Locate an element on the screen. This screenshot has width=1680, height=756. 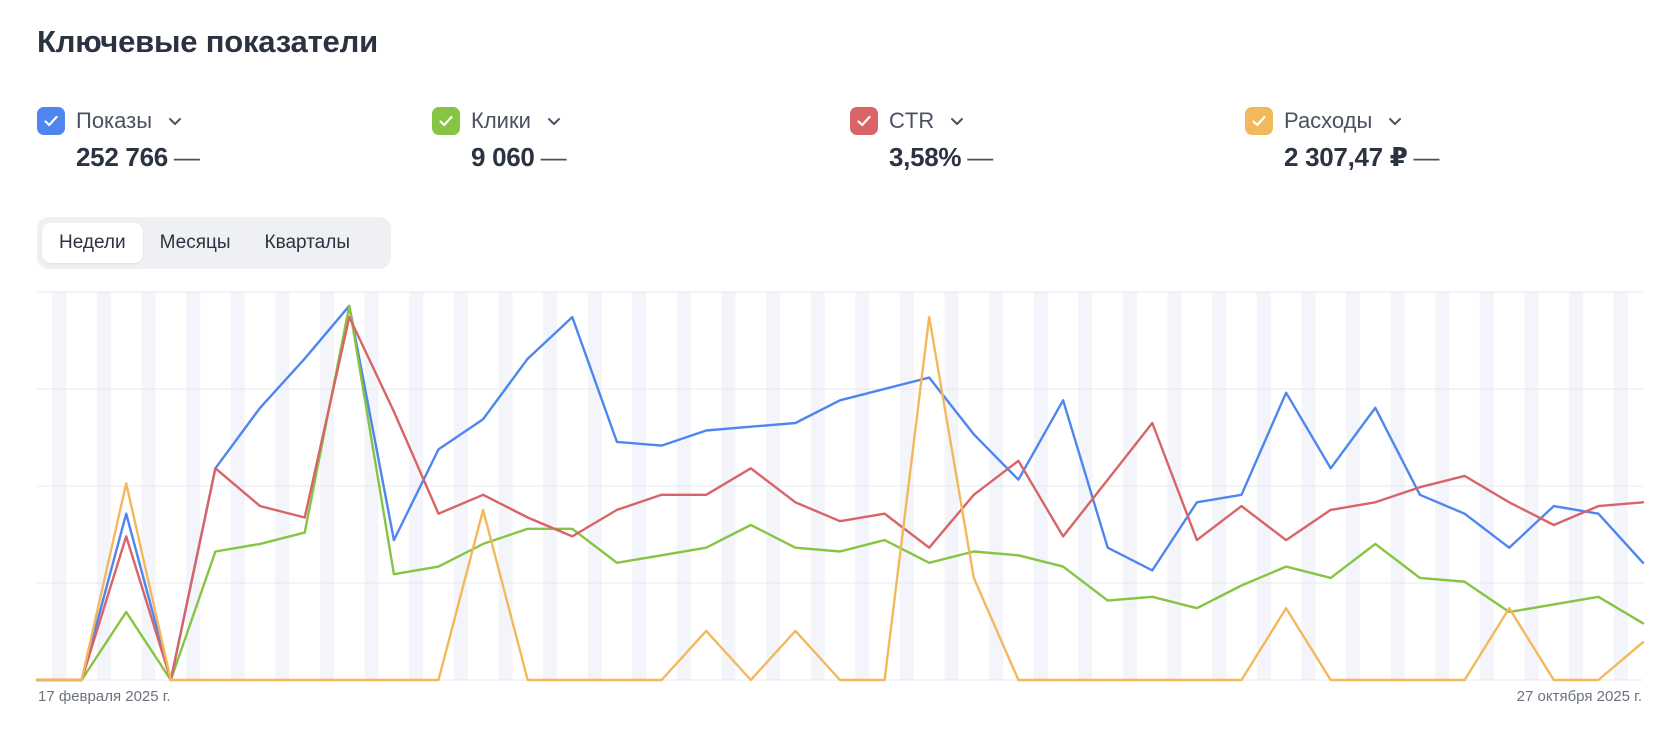
metric-spend: Расходы 2 307,47 ₽ — is located at coordinates (1342, 139).